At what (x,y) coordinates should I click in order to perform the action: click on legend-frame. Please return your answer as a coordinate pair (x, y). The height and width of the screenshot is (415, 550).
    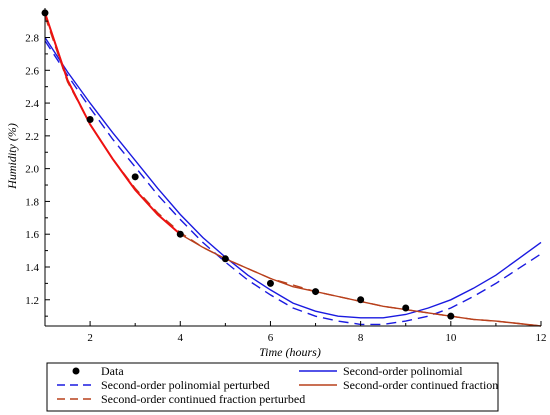
    Looking at the image, I should click on (272, 387).